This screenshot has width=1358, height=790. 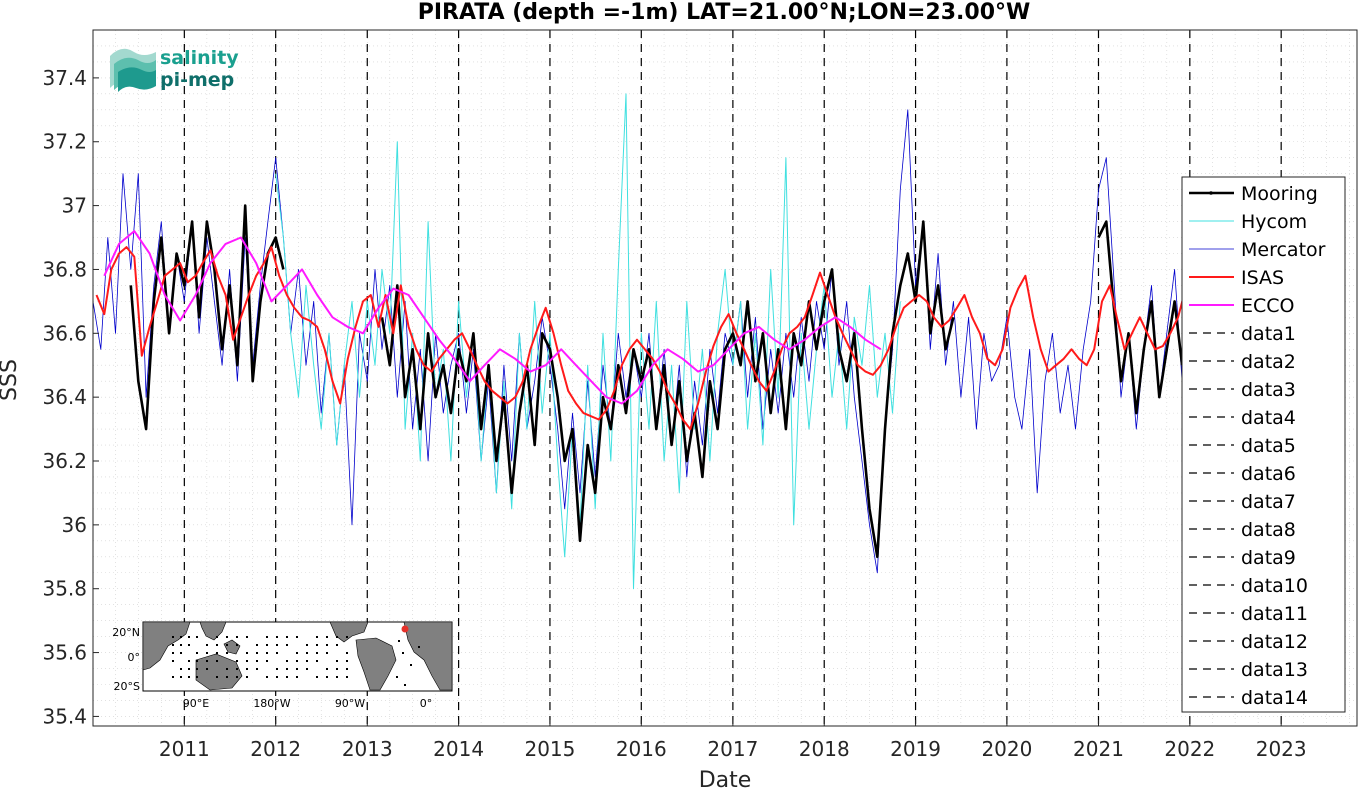 What do you see at coordinates (1274, 586) in the screenshot?
I see `legend-label-data10: data10` at bounding box center [1274, 586].